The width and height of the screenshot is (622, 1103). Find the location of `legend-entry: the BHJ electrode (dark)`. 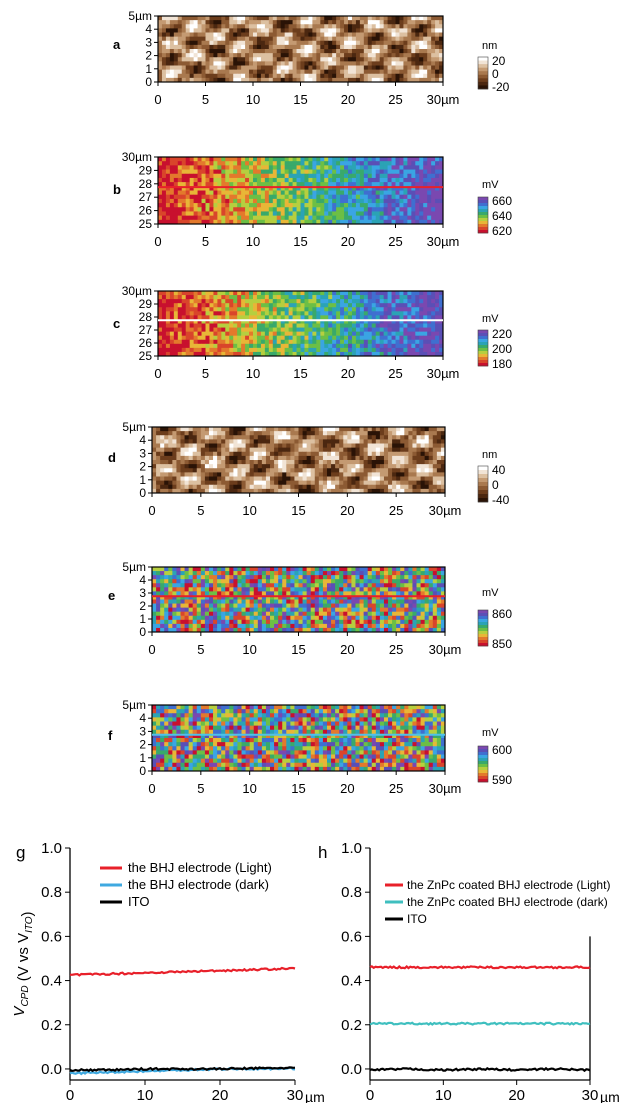

legend-entry: the BHJ electrode (dark) is located at coordinates (198, 884).